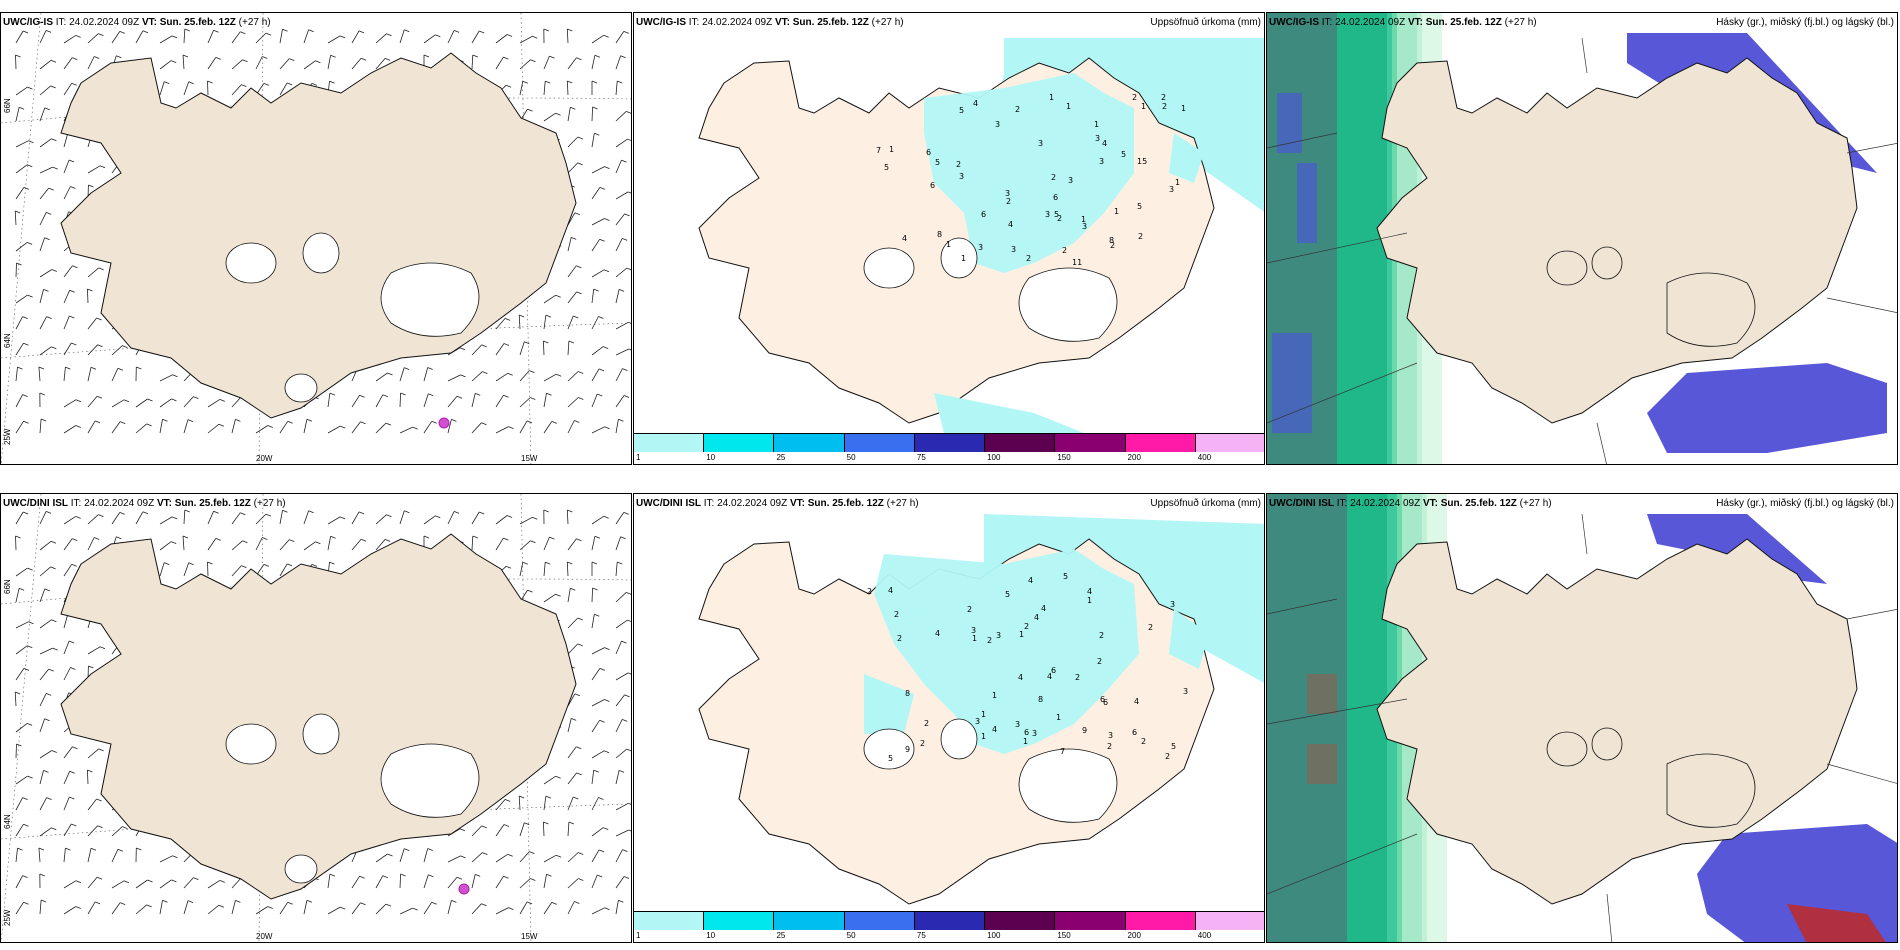 This screenshot has height=950, width=1900. I want to click on colorbar-labels: 1 10 25 50 75 100 150 200 400, so click(949, 936).